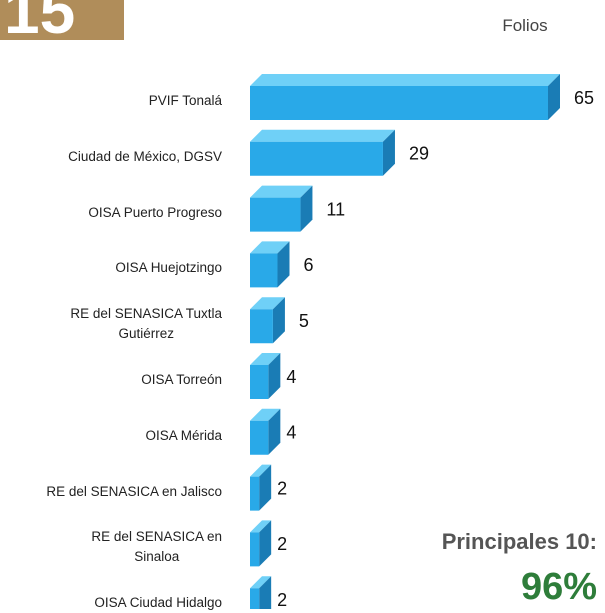  I want to click on category-label: RE del SENASICA Tuxtla Gutiérrez, so click(146, 324).